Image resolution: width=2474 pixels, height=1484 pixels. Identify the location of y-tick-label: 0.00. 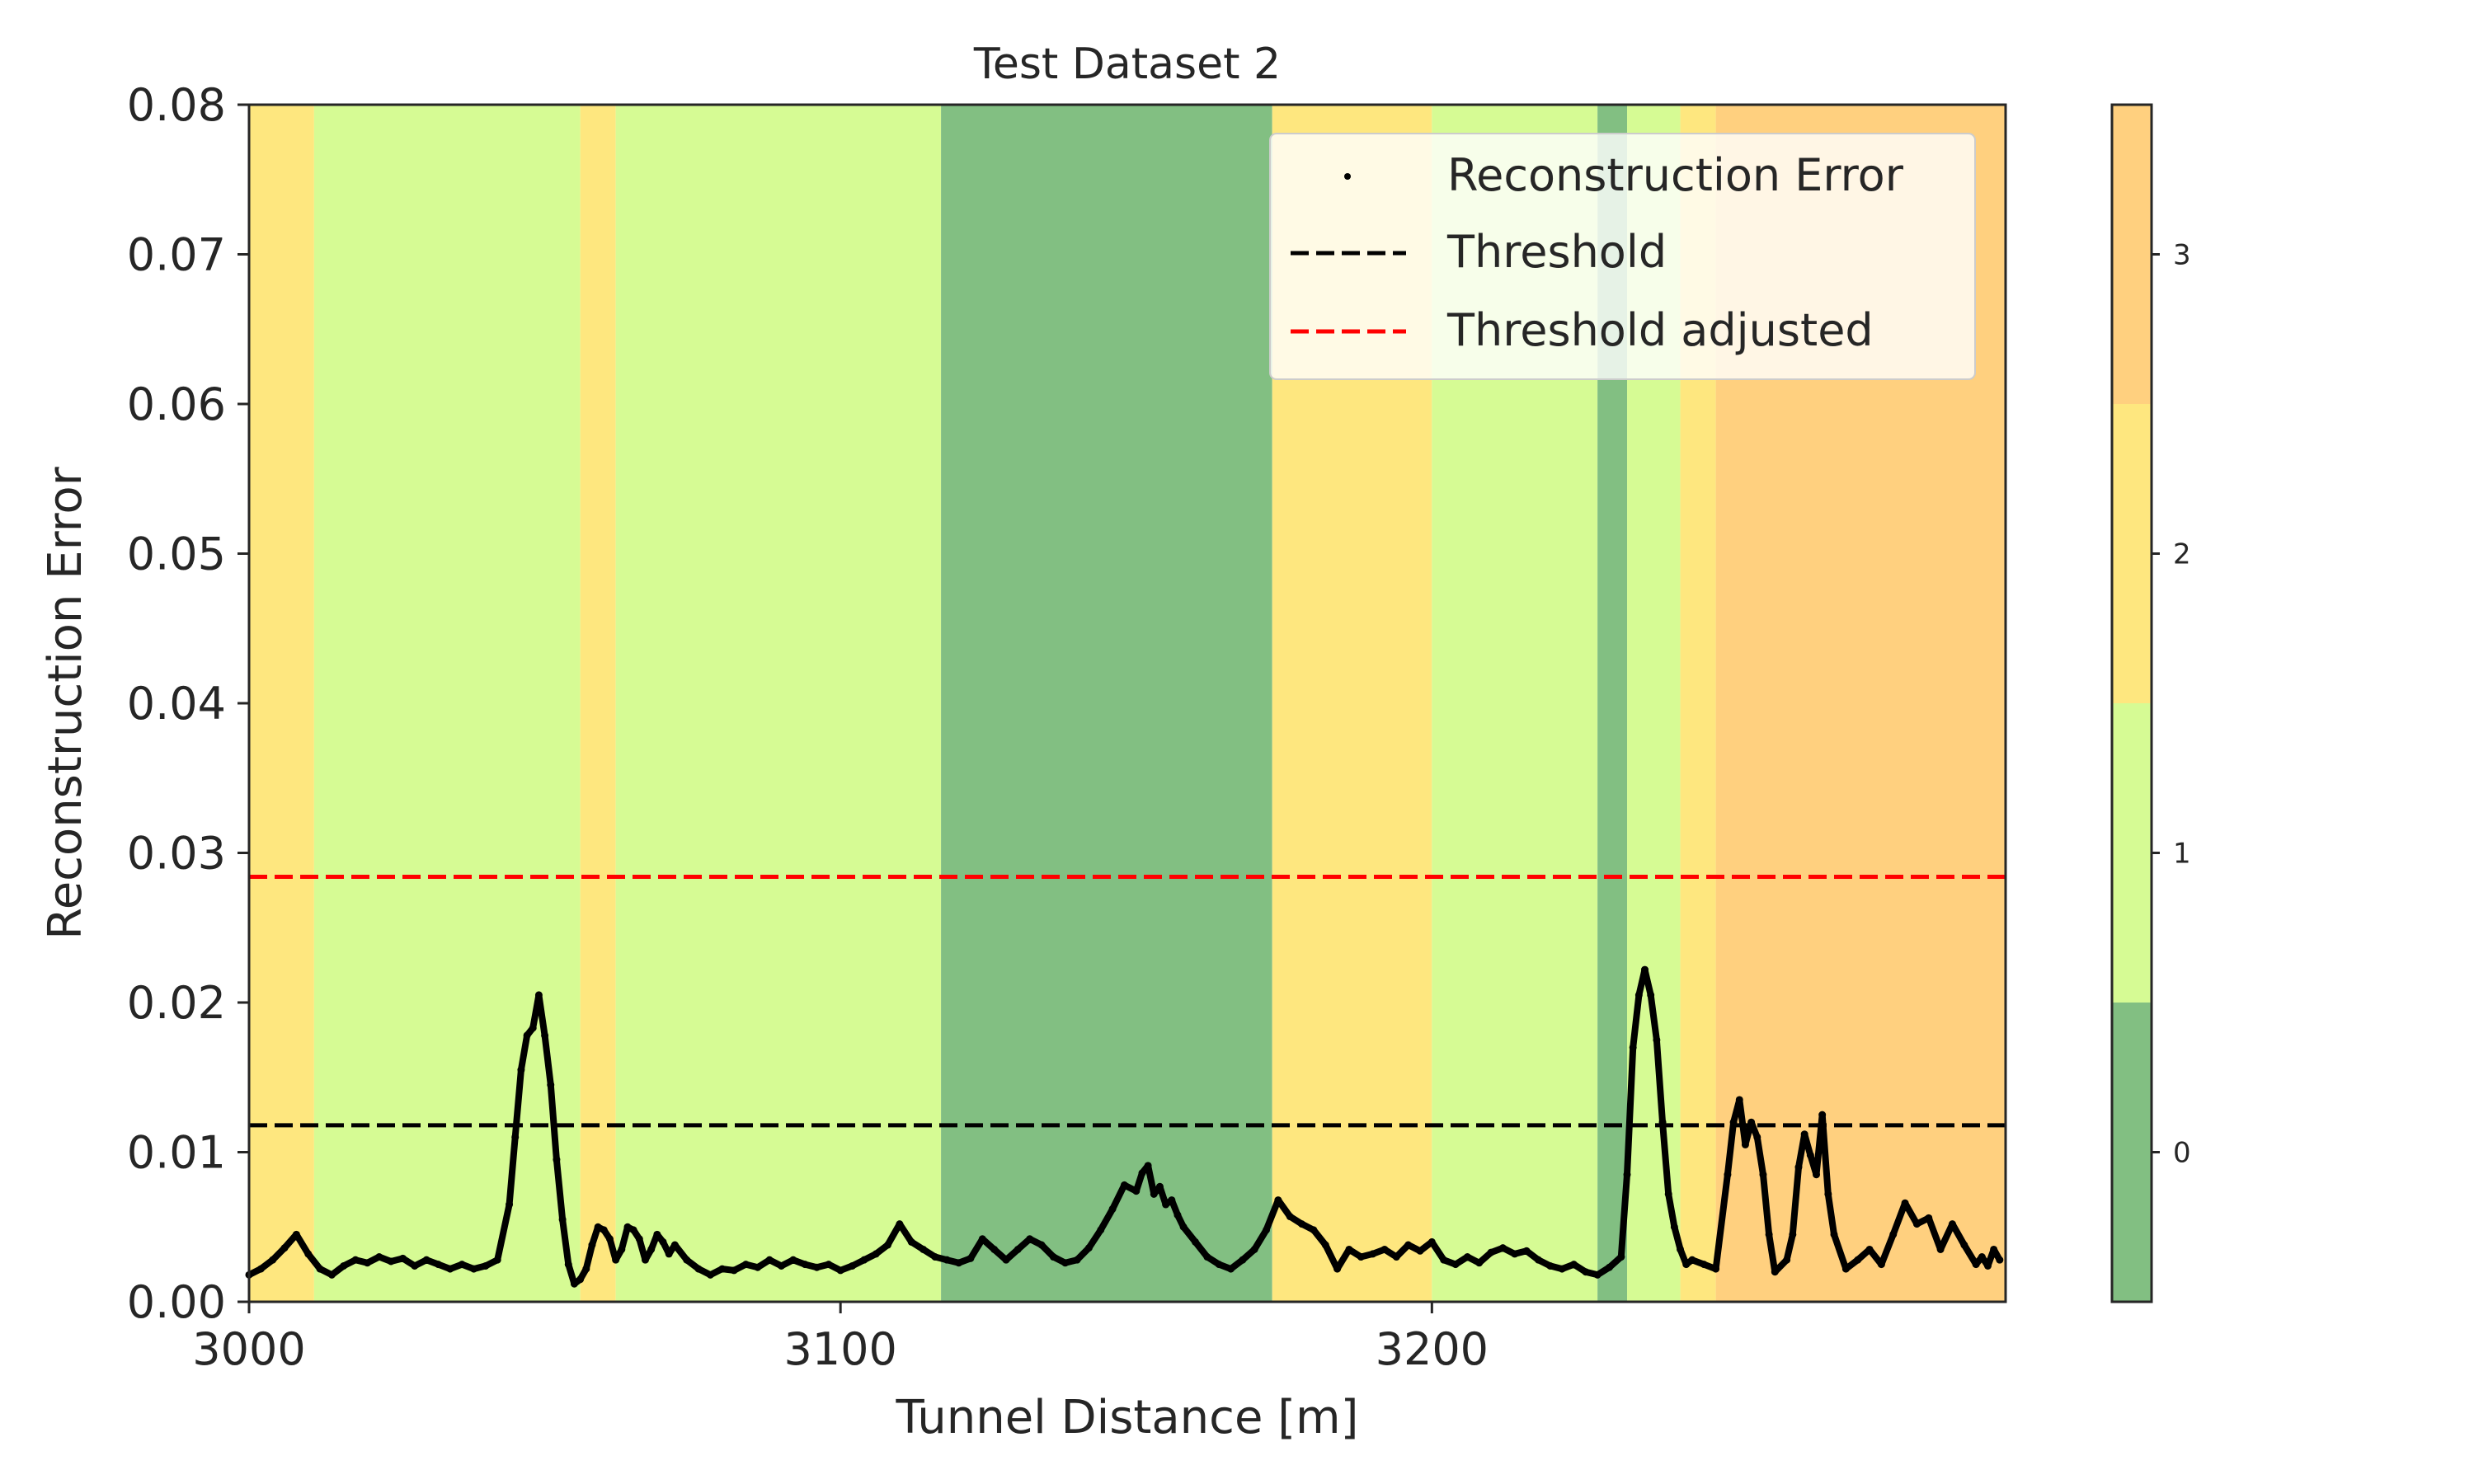
(176, 1302).